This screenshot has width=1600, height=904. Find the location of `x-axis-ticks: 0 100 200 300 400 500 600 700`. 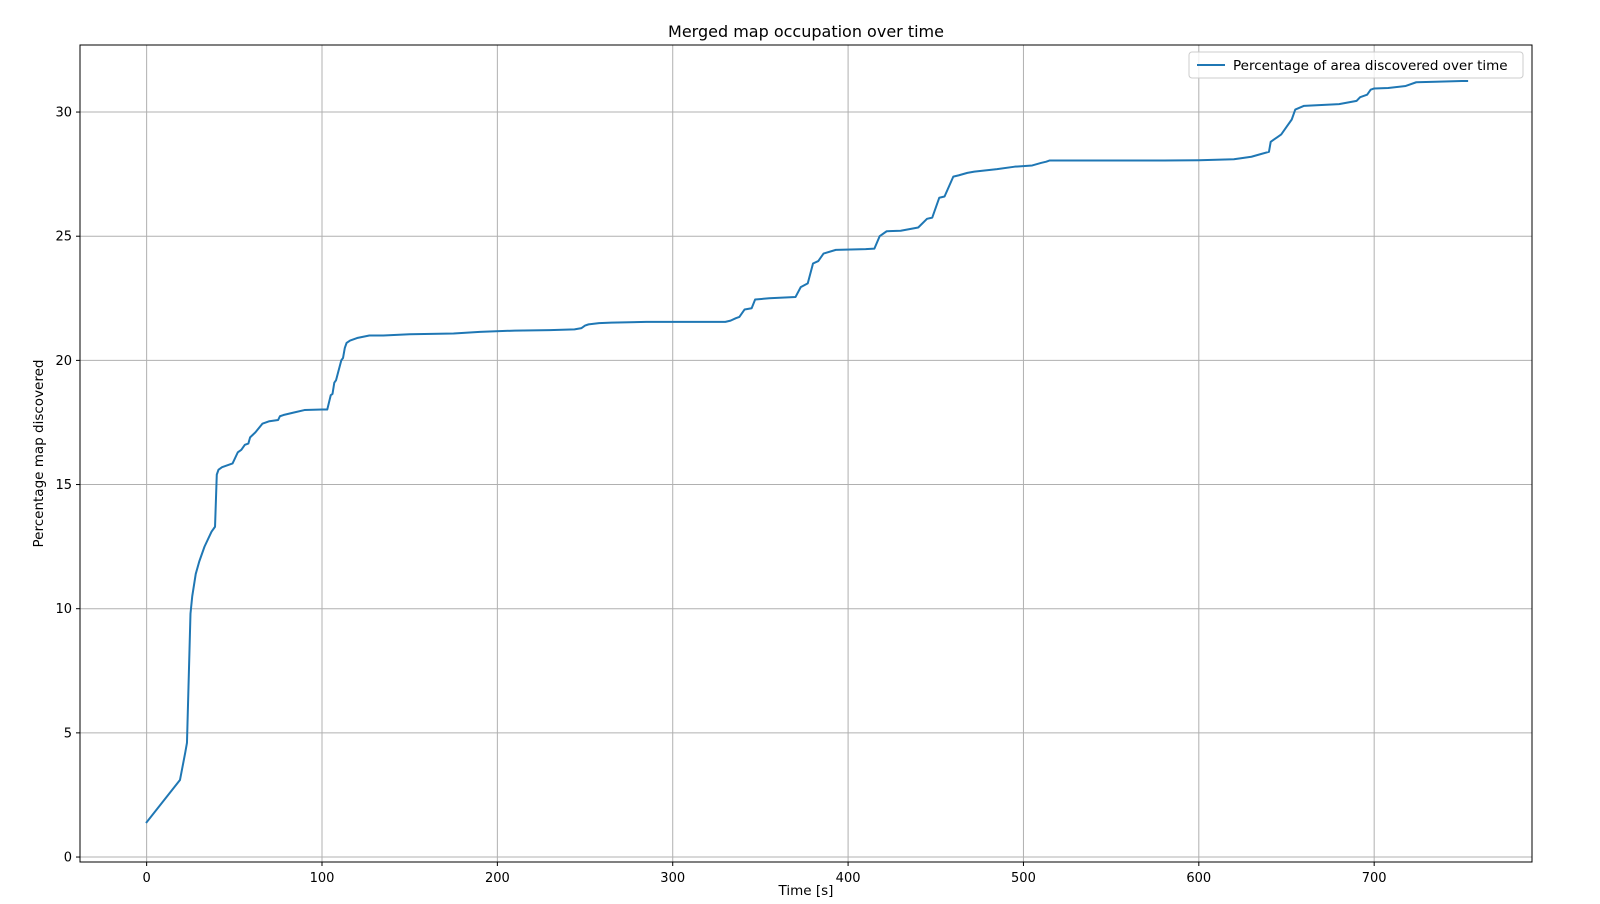

x-axis-ticks: 0 100 200 300 400 500 600 700 is located at coordinates (764, 874).